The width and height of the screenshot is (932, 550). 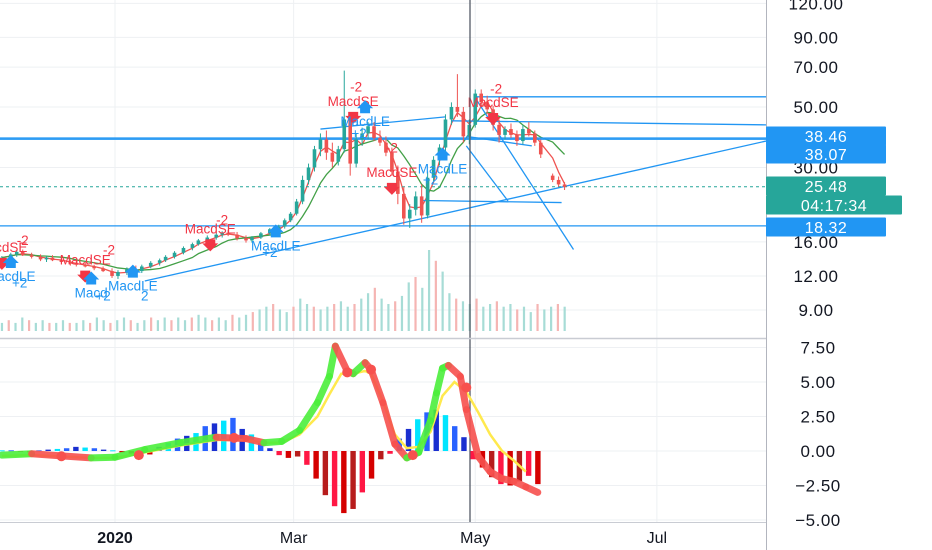 I want to click on badge-label: 04:17:34, so click(x=834, y=206).